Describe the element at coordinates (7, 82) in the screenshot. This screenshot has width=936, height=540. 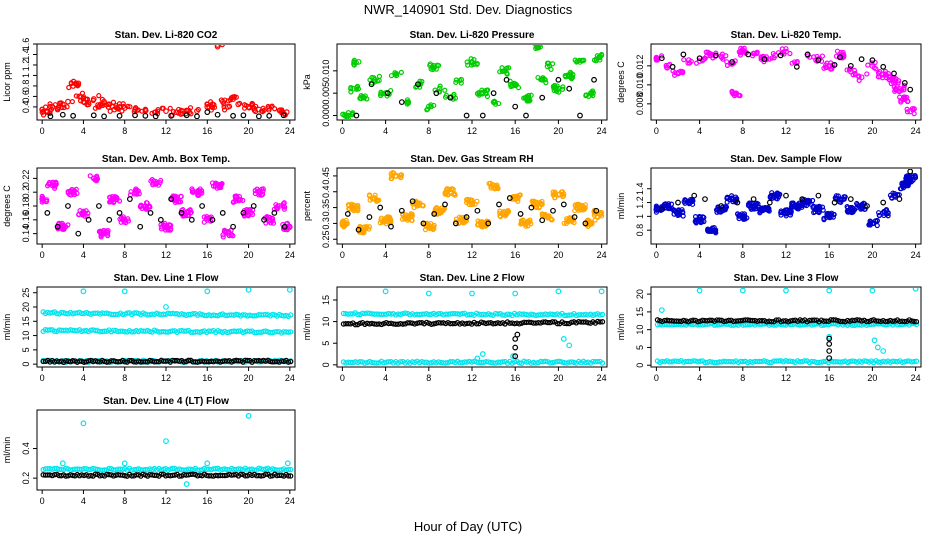
I see `y-axis-label: Licor ppm` at that location.